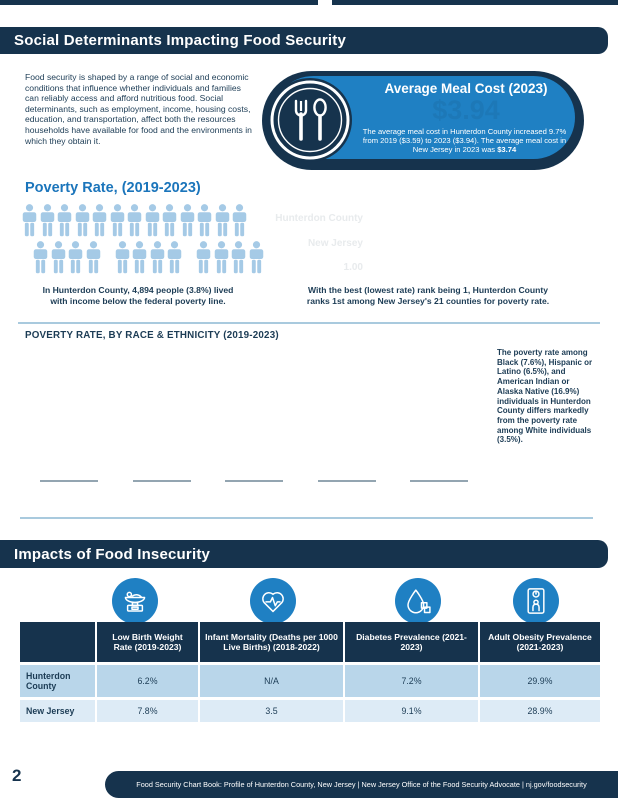  I want to click on table-header-empty, so click(58, 642).